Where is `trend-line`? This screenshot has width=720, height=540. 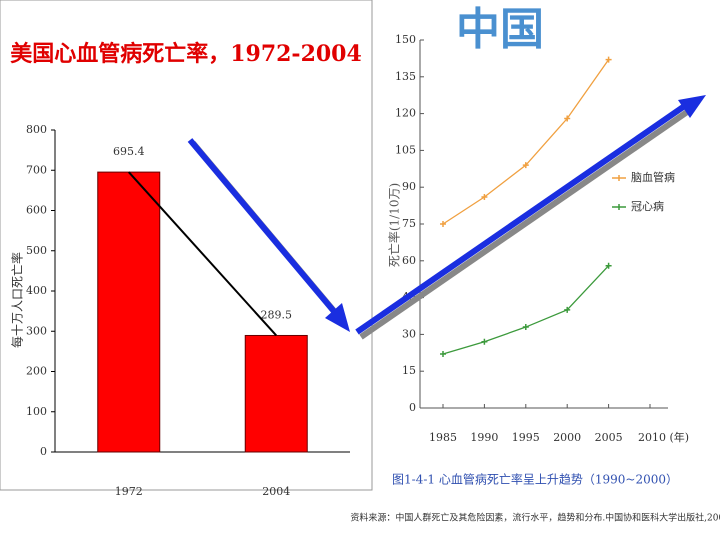
trend-line is located at coordinates (202, 254).